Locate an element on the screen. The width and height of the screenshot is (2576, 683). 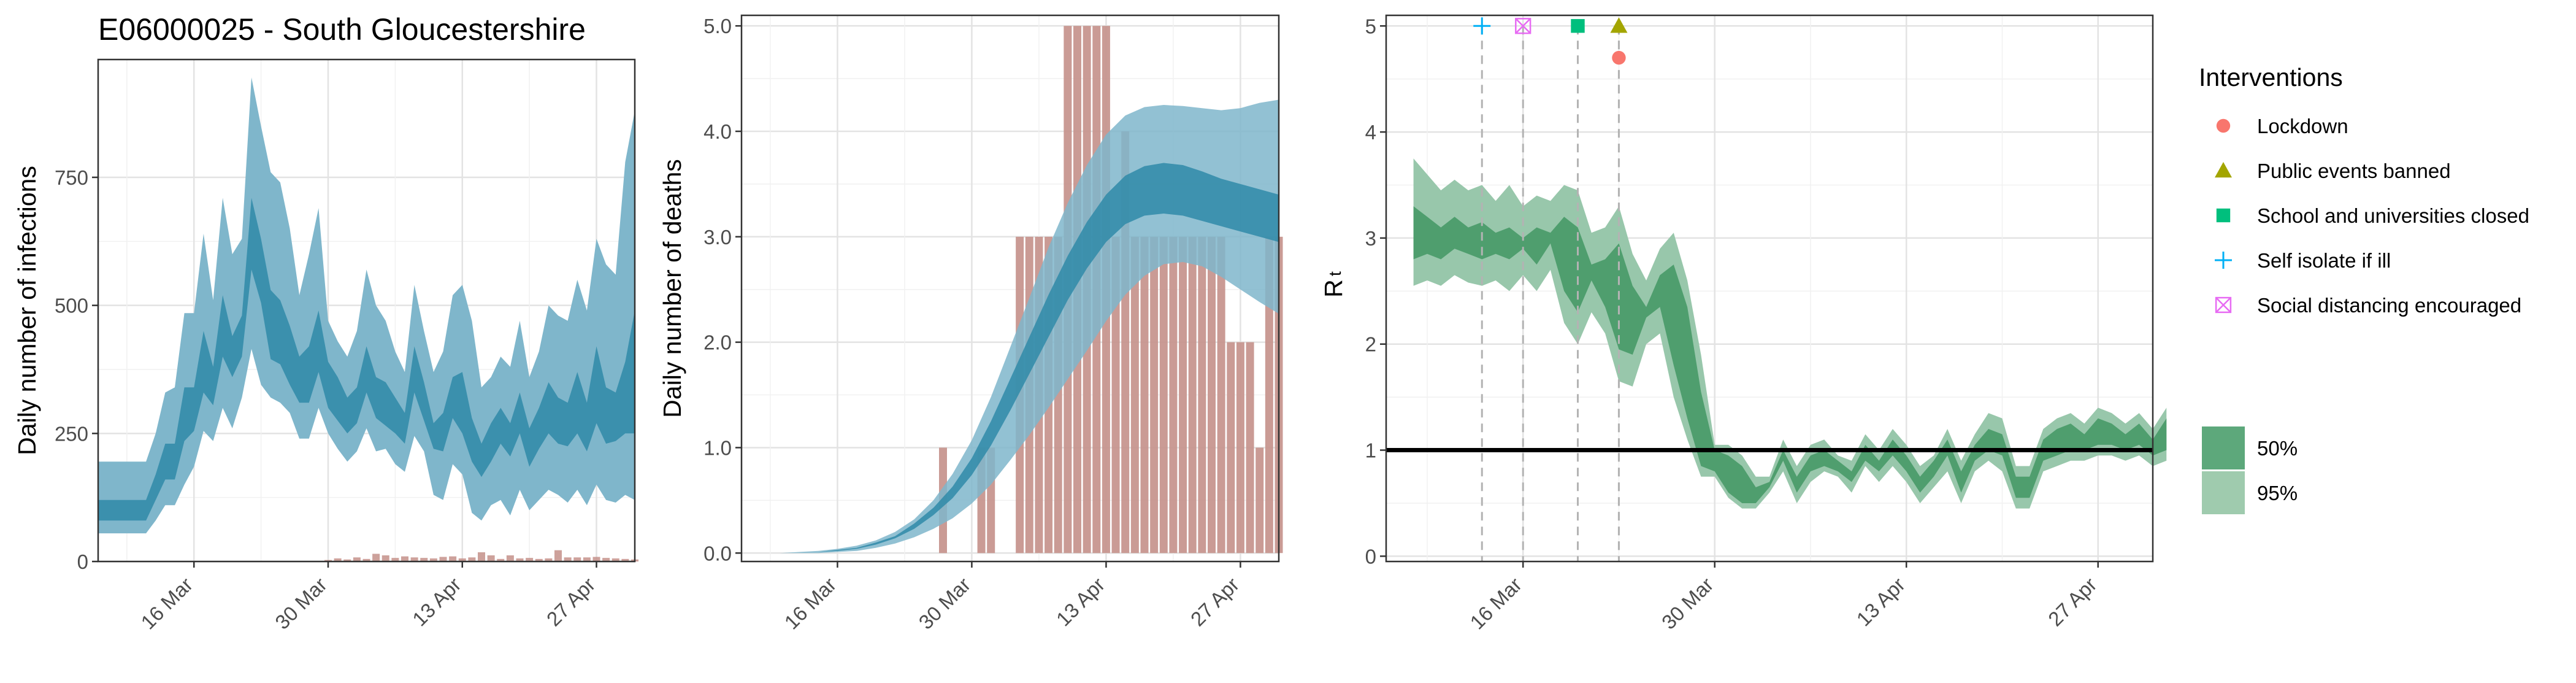
legend-key-triangle is located at coordinates (2223, 170).